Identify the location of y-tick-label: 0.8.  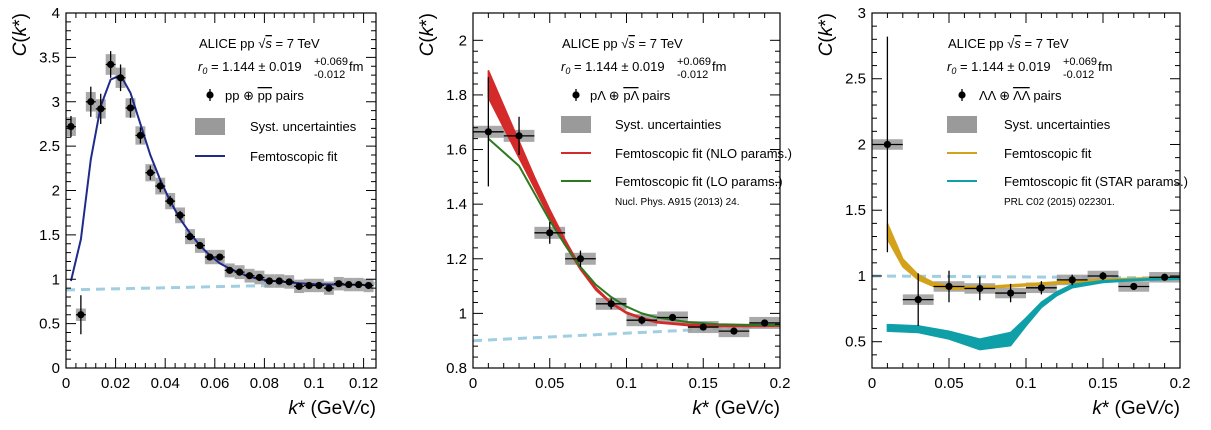
(456, 368).